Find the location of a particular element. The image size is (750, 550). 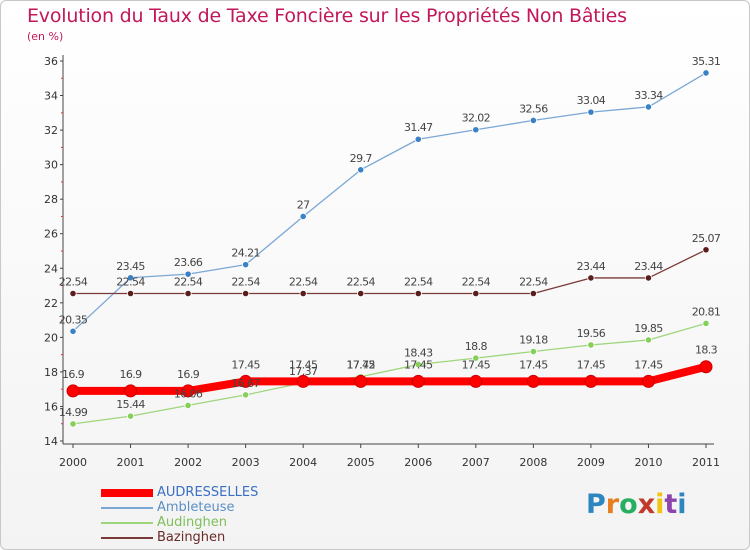

data-label-ambleteuse: 27 is located at coordinates (303, 204).